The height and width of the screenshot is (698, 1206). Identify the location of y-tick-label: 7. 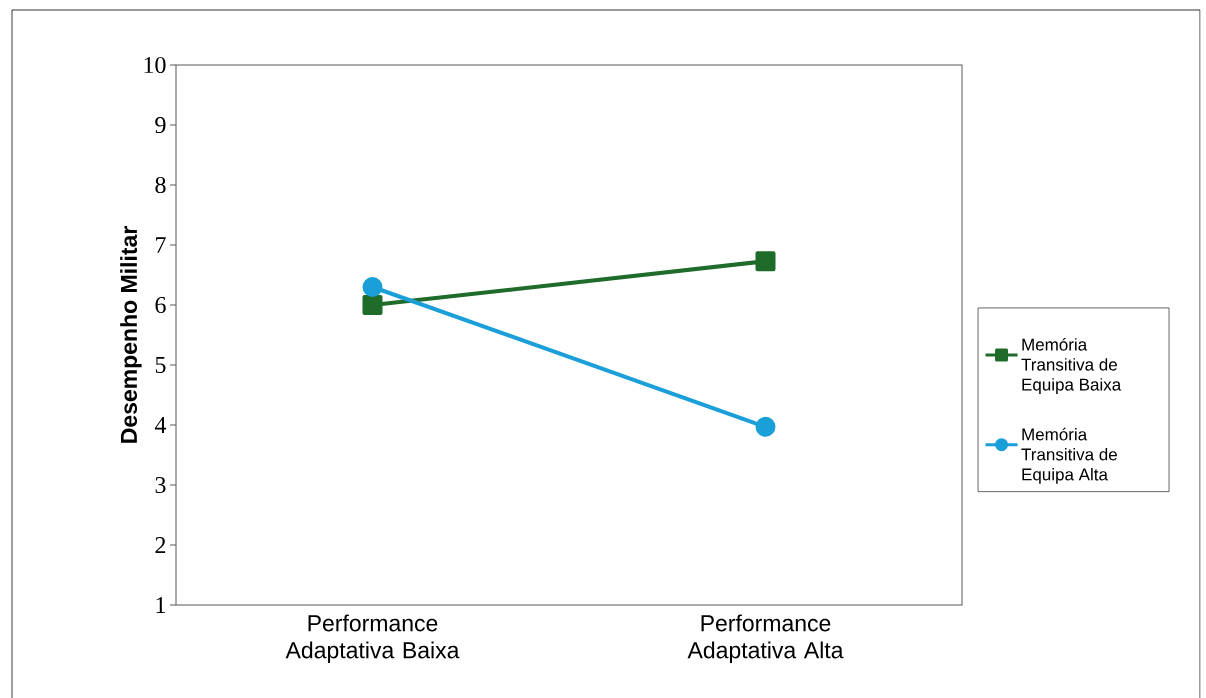
(161, 245).